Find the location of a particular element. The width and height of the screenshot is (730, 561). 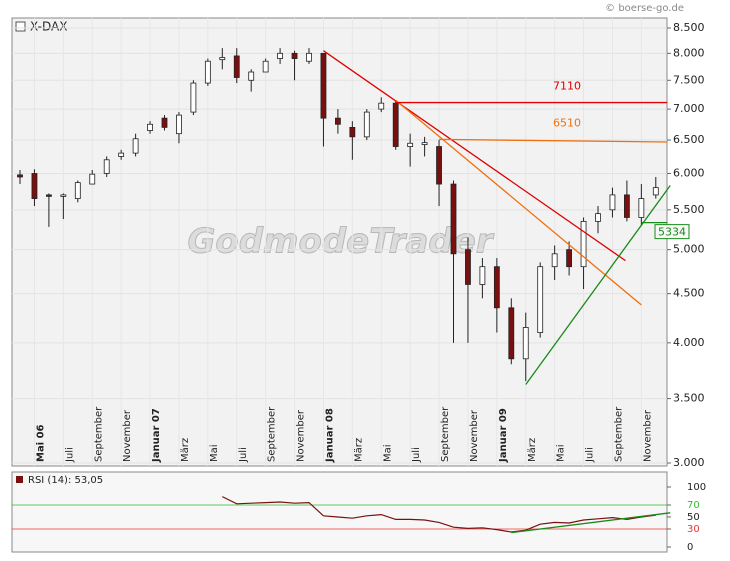

y-tick-label: 6.500 is located at coordinates (689, 139).